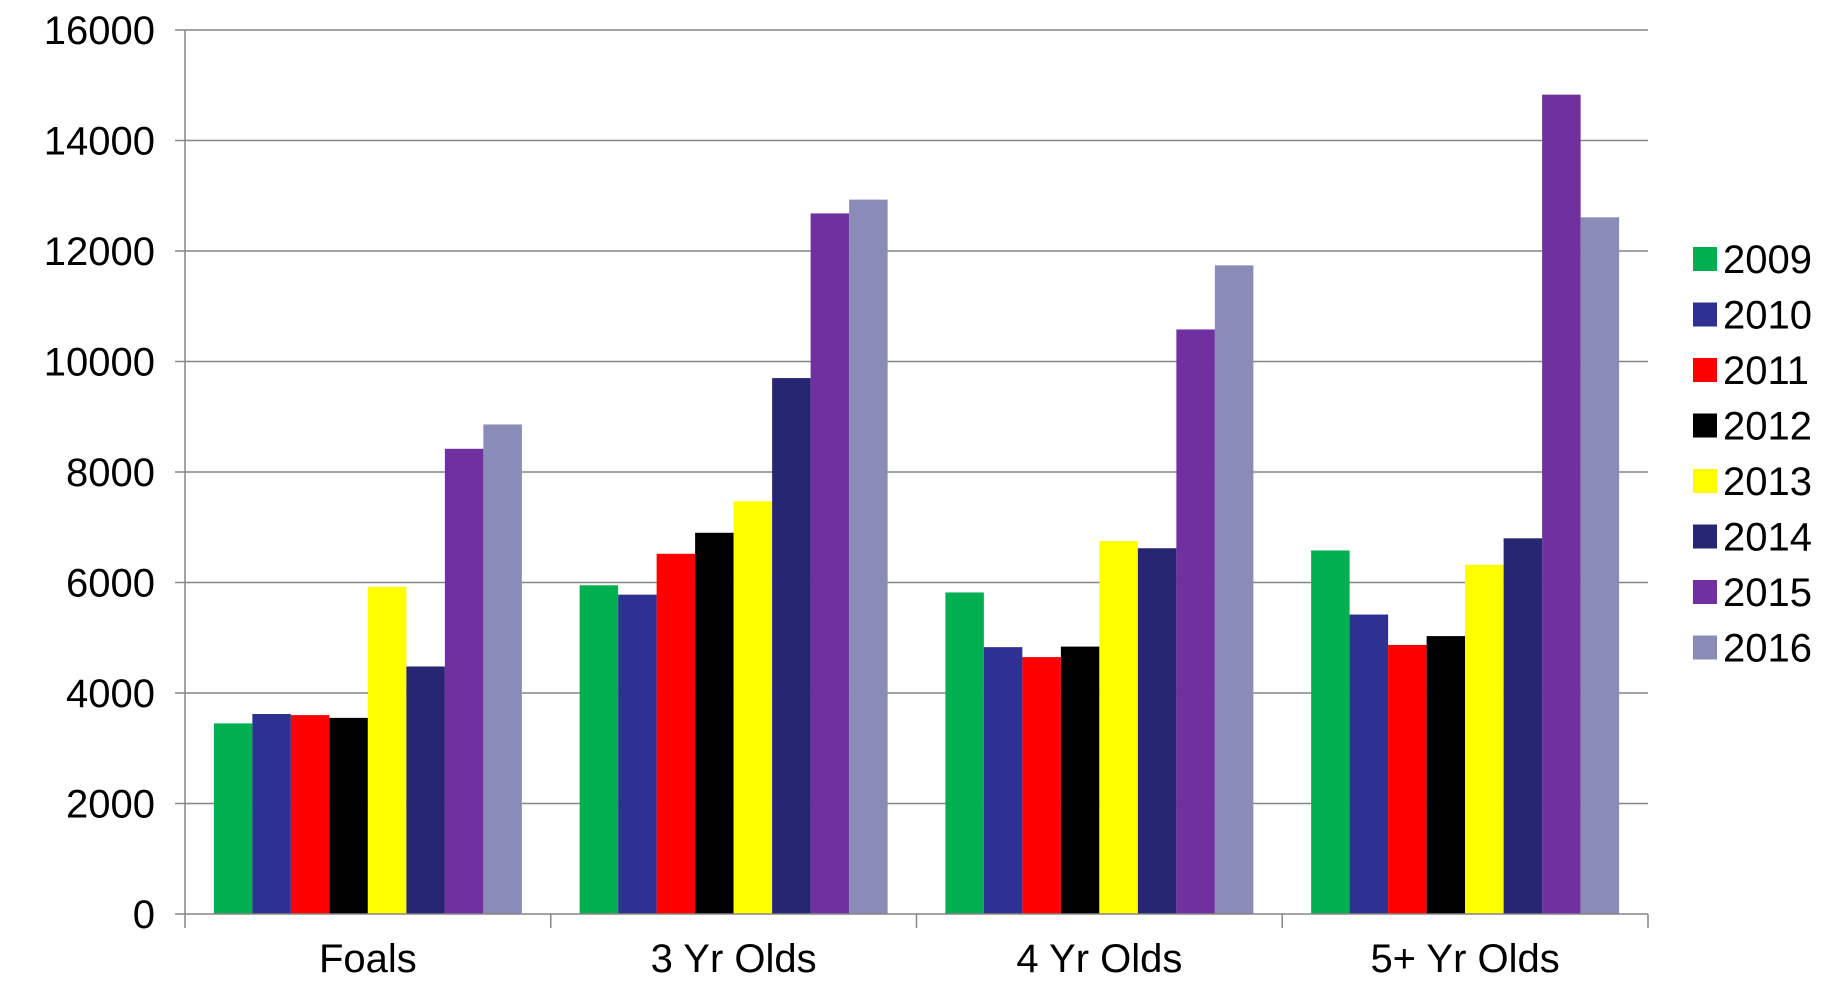  Describe the element at coordinates (1705, 536) in the screenshot. I see `legend-swatch-2014` at that location.